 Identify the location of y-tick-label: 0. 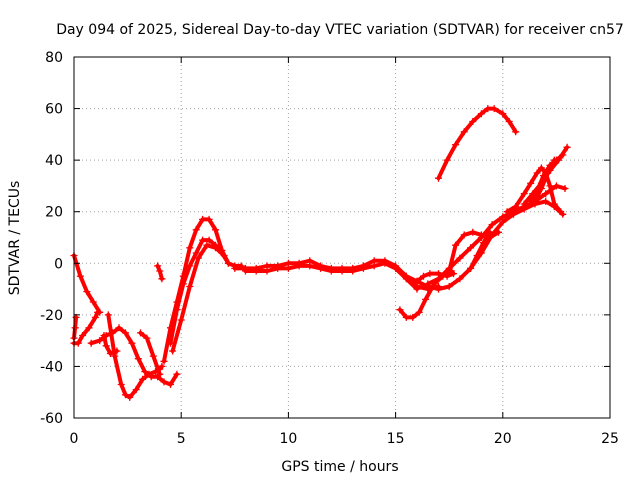
(58, 264).